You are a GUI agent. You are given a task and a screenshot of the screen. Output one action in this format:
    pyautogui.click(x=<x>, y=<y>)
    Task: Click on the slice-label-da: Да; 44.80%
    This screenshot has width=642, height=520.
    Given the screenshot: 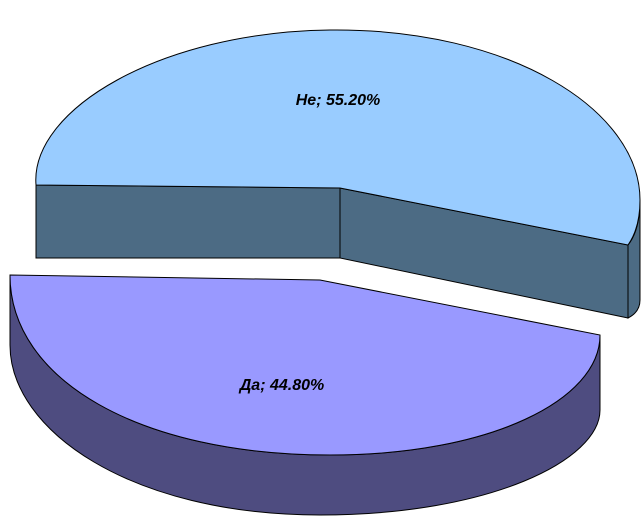 What is the action you would take?
    pyautogui.click(x=281, y=385)
    